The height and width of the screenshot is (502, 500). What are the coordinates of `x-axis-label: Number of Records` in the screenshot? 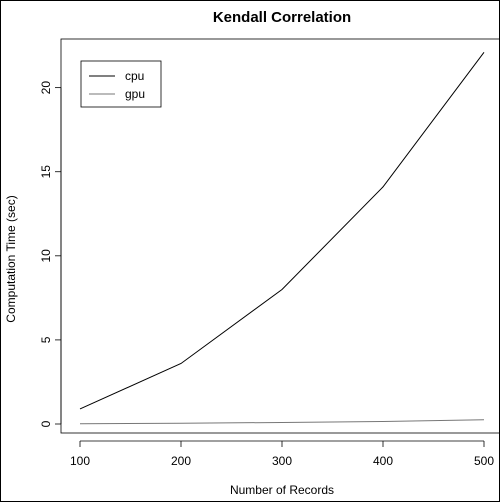 It's located at (282, 490).